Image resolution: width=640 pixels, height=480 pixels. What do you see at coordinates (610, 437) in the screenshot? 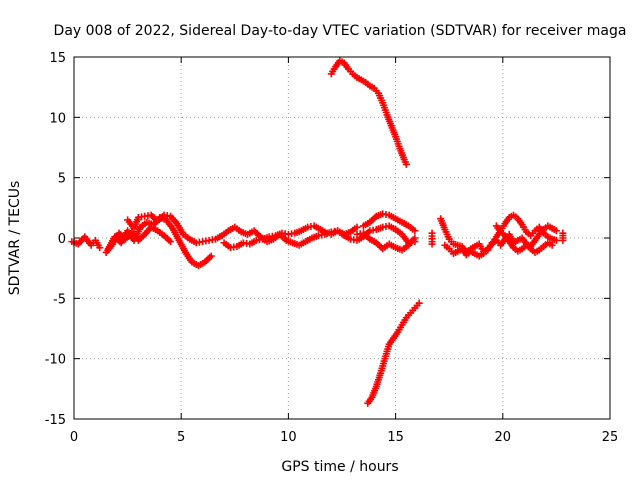
I see `x-tick-label: 25` at bounding box center [610, 437].